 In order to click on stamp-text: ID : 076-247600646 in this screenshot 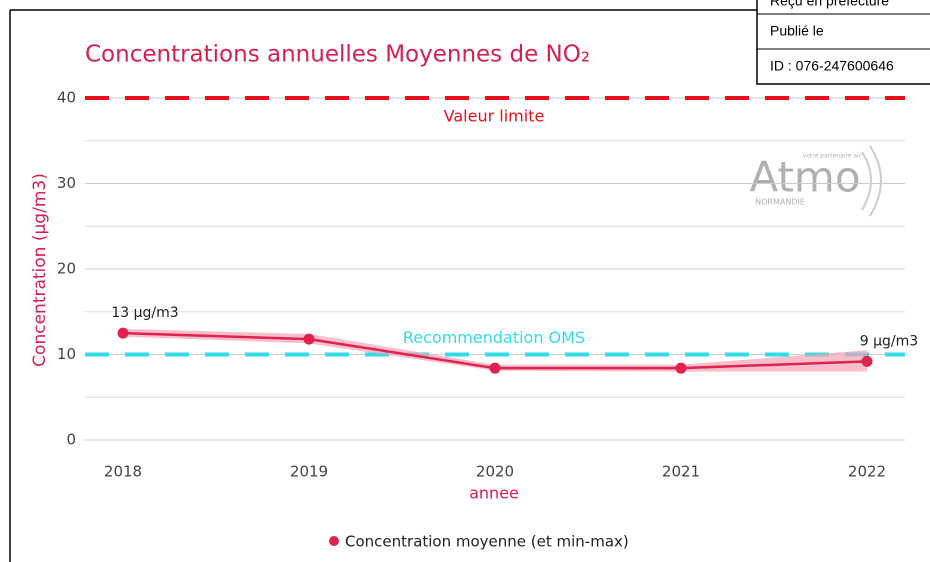, I will do `click(832, 66)`.